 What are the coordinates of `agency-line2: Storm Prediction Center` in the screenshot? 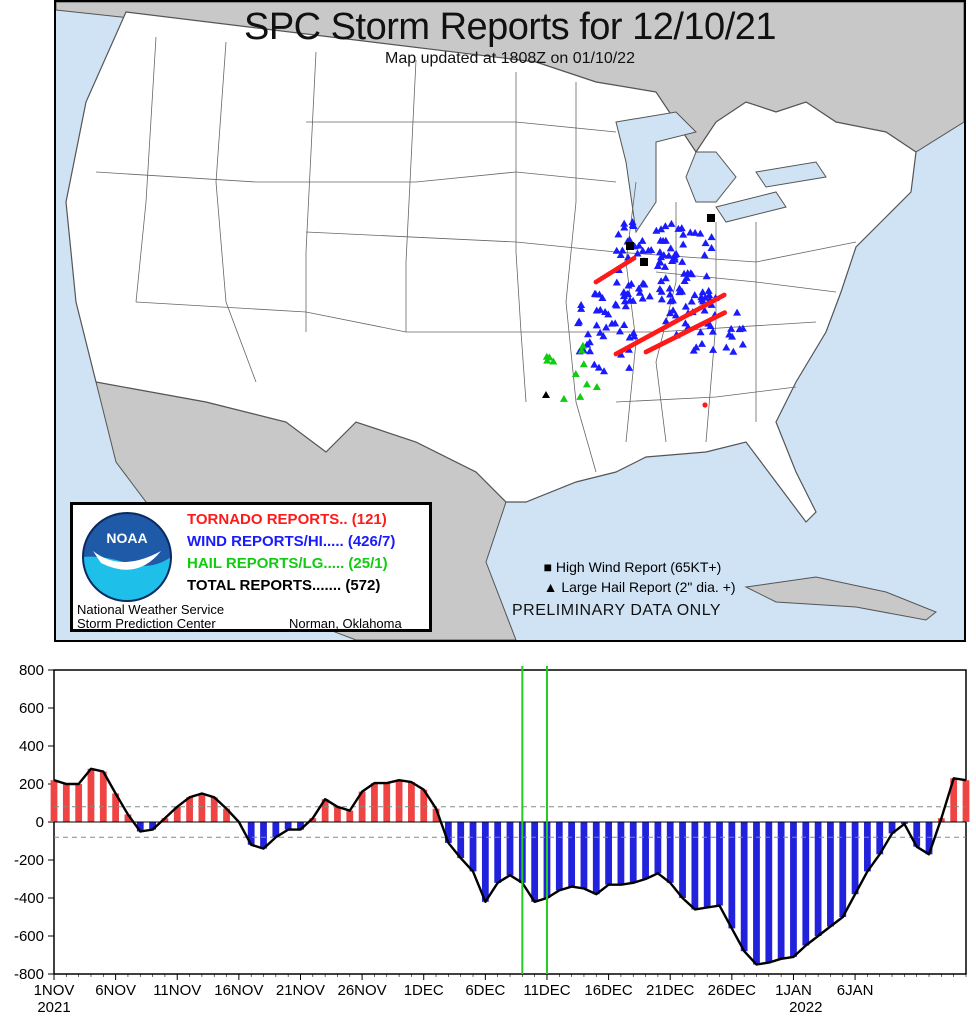 It's located at (146, 623).